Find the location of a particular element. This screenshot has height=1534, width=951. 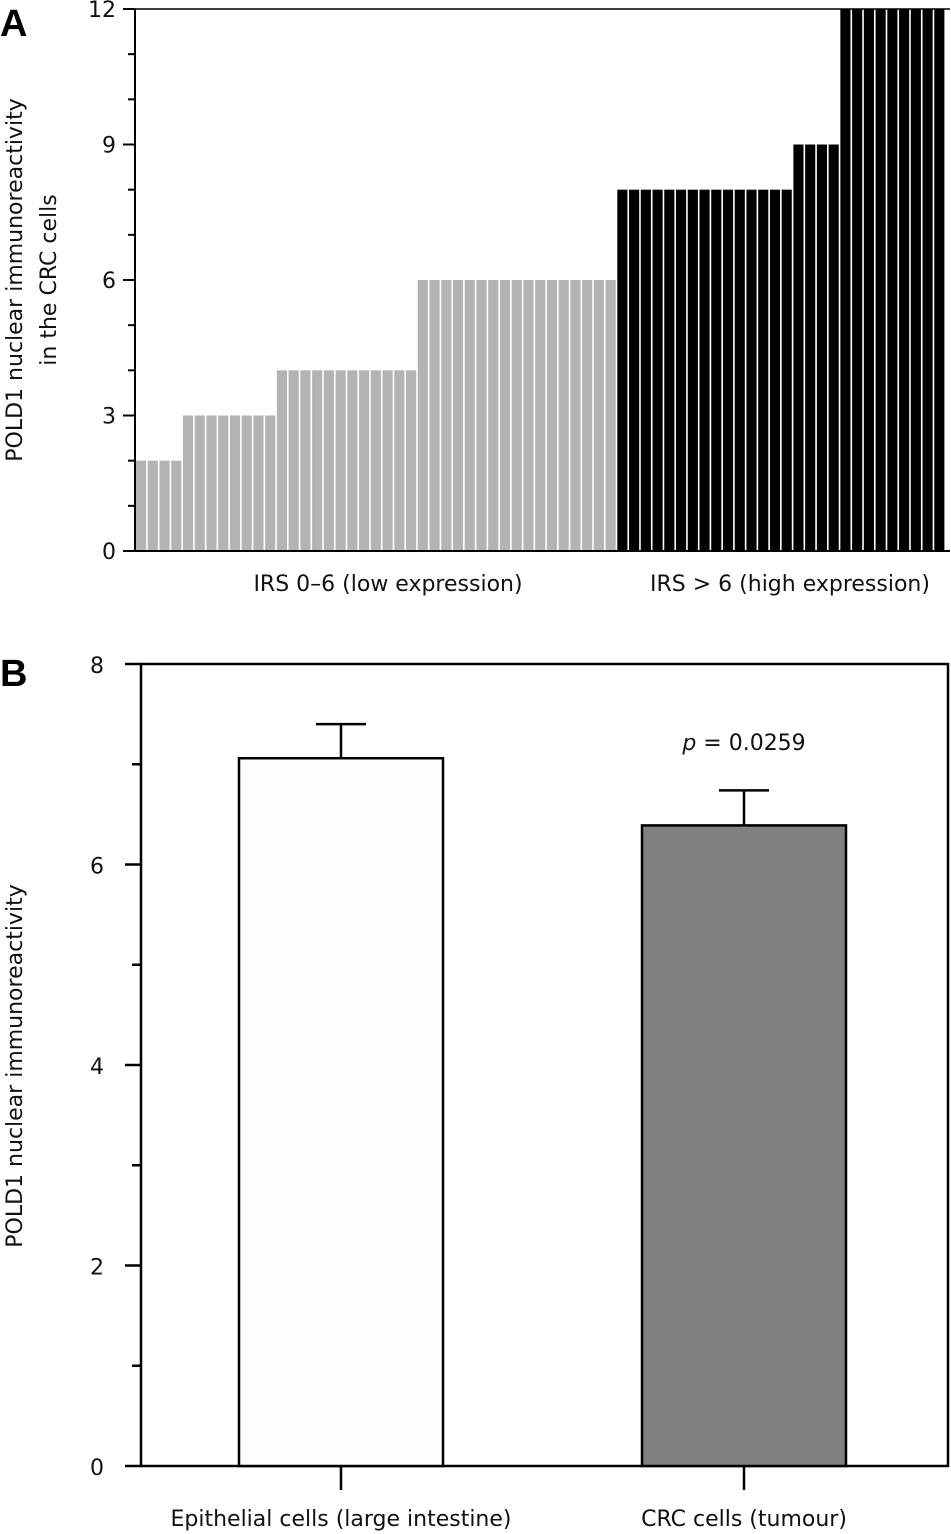

panel-b-ylabel: POLD1 nuclear immunoreactivity is located at coordinates (15, 1065).